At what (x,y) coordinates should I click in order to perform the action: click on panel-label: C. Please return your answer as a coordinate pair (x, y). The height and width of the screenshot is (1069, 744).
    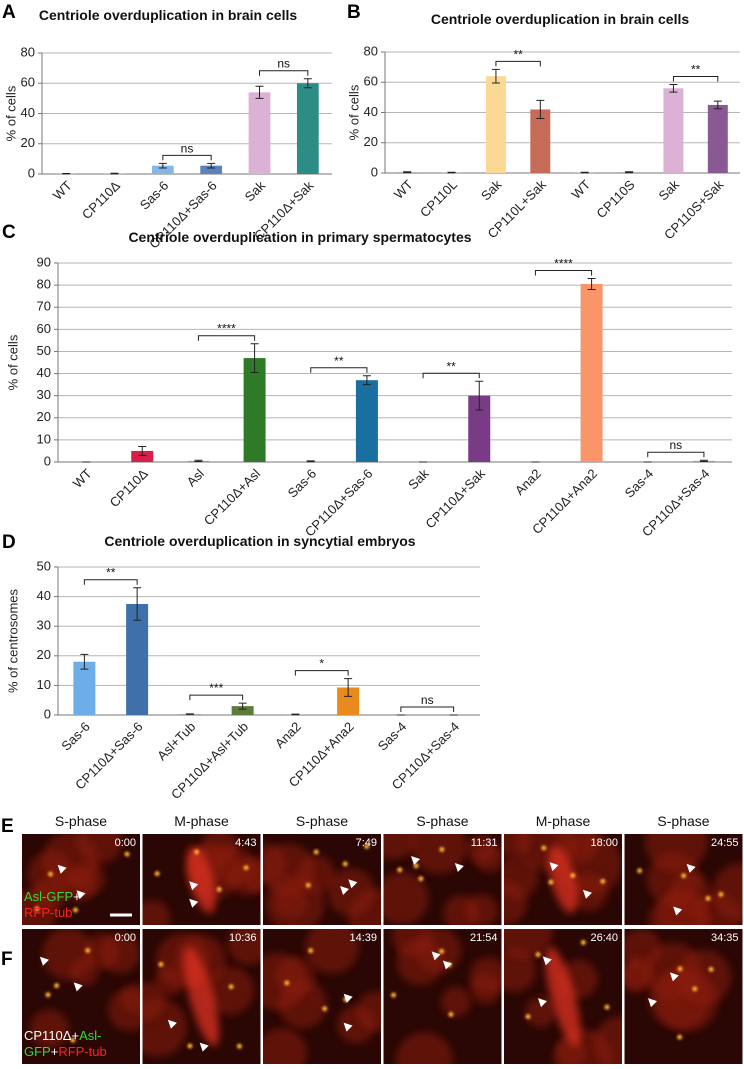
    Looking at the image, I should click on (9, 232).